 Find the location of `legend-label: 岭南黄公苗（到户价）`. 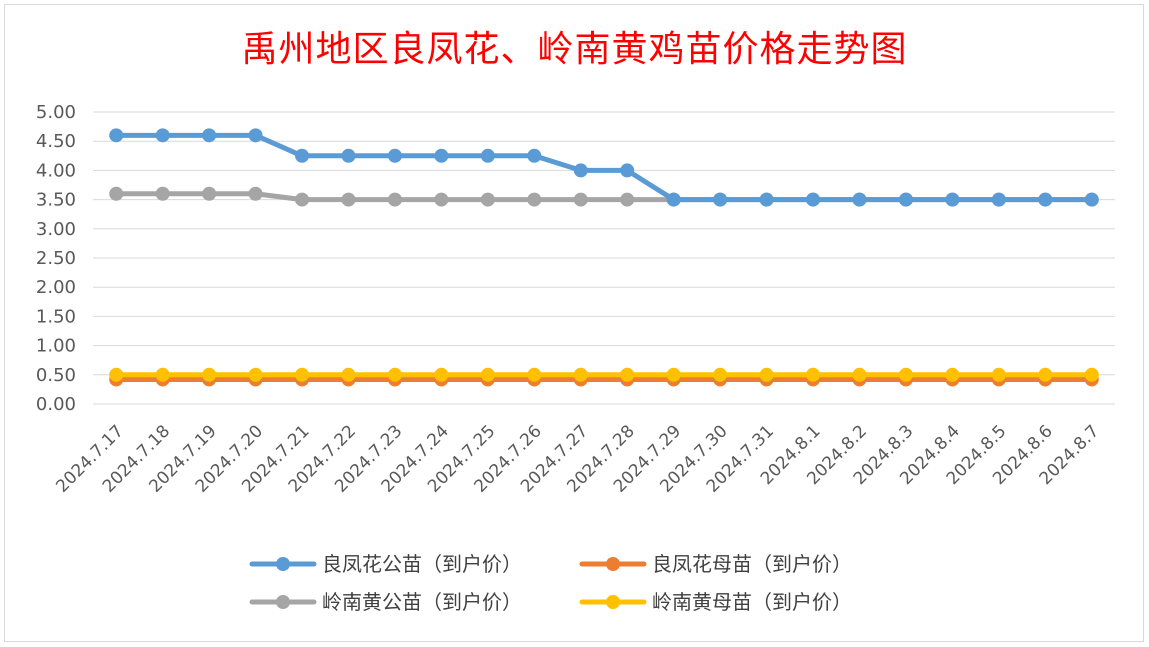

legend-label: 岭南黄公苗（到户价） is located at coordinates (422, 602).